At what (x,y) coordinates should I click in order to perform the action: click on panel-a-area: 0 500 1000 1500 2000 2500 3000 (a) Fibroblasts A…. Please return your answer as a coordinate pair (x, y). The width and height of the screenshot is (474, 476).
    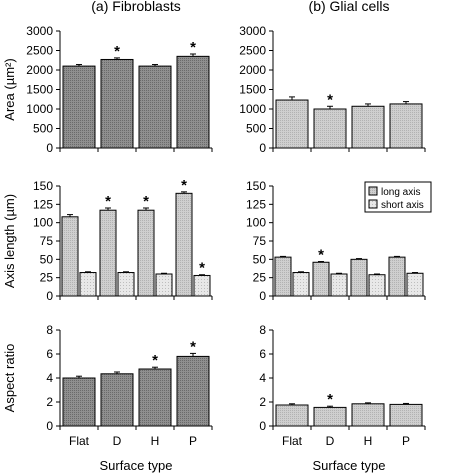
    Looking at the image, I should click on (107, 77).